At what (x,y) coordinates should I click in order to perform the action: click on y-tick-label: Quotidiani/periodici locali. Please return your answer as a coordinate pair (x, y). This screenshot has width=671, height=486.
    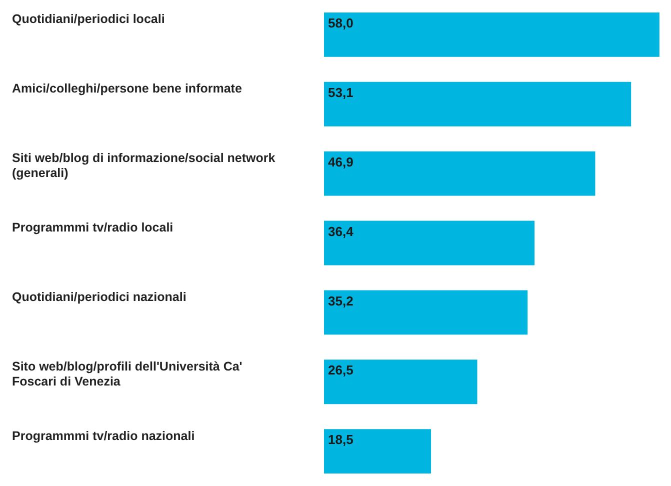
    Looking at the image, I should click on (88, 19).